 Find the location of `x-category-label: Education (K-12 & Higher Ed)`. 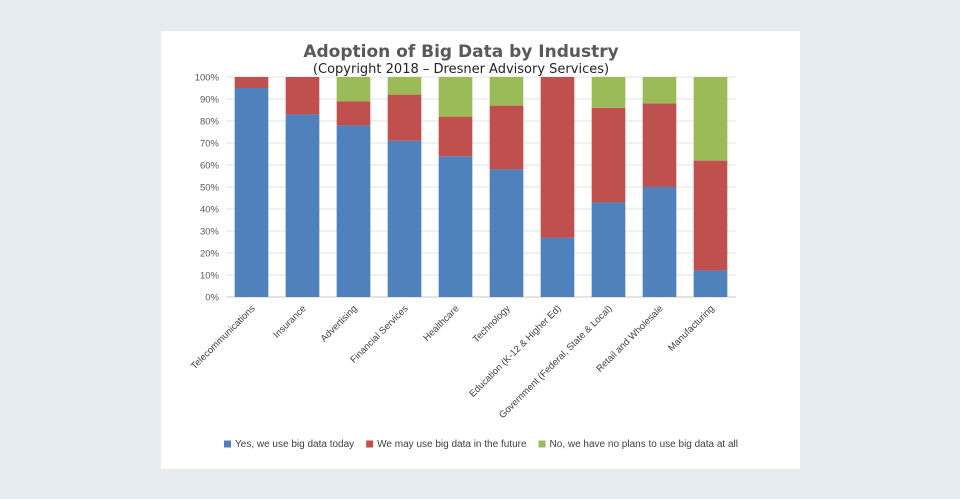

x-category-label: Education (K-12 & Higher Ed) is located at coordinates (515, 351).